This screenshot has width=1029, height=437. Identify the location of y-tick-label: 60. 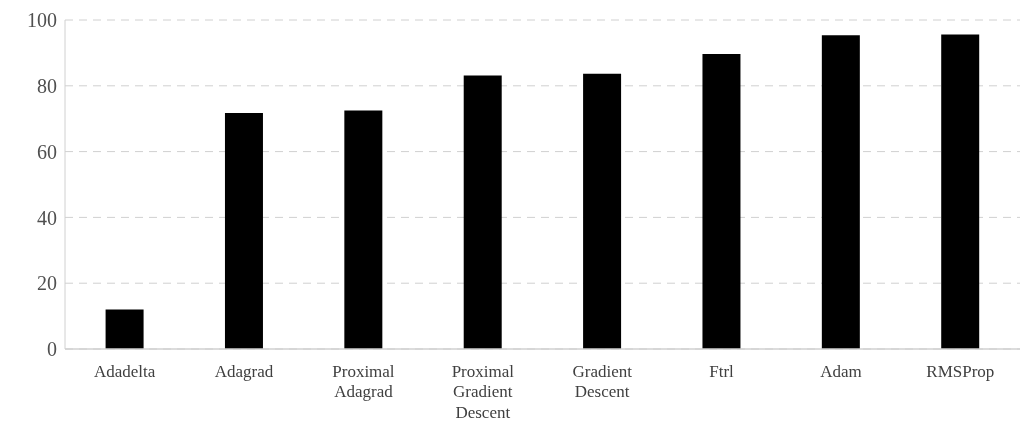
(47, 151).